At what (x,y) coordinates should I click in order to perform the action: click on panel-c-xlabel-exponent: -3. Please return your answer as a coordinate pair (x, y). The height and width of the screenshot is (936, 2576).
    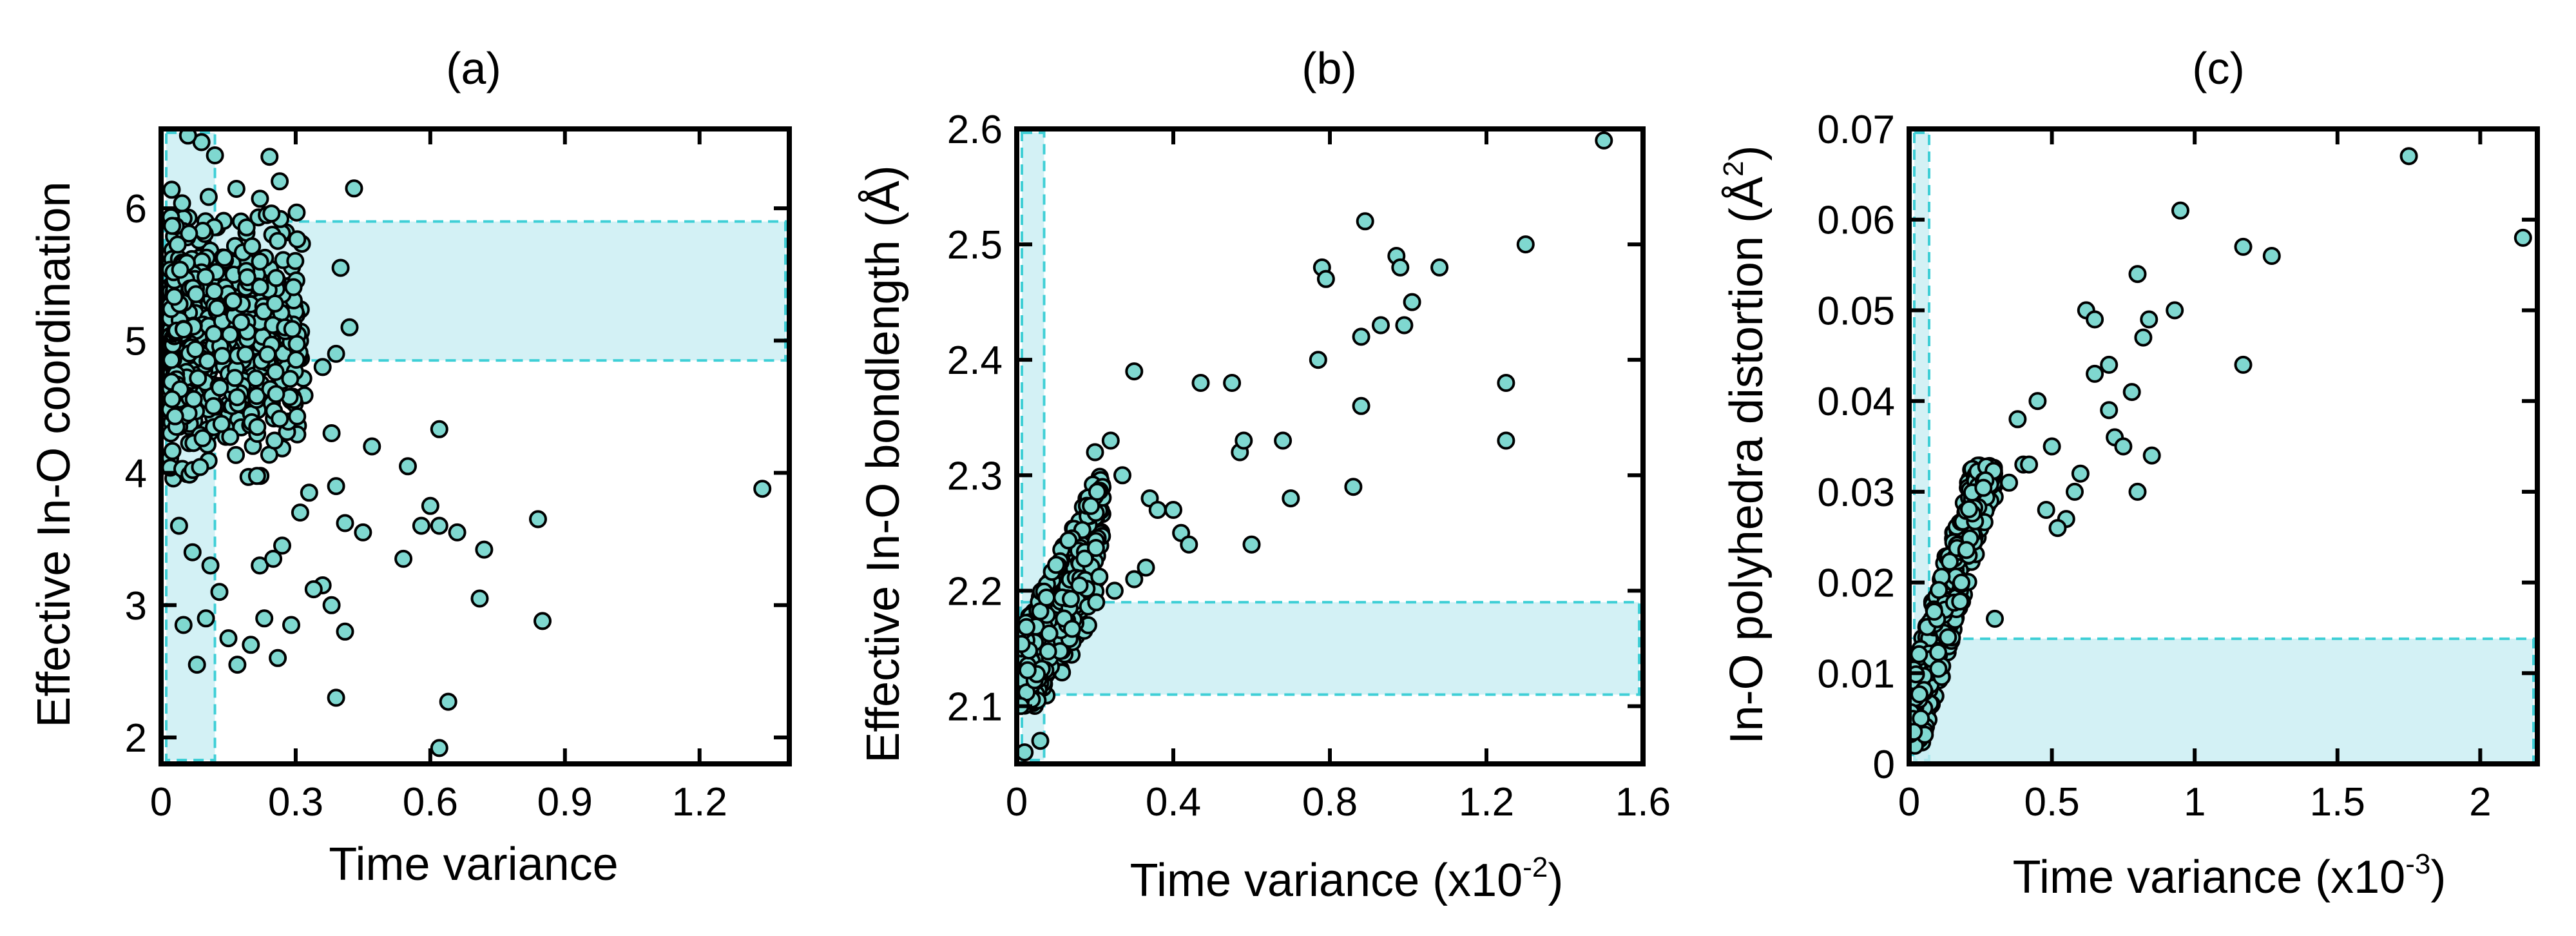
    Looking at the image, I should click on (2418, 864).